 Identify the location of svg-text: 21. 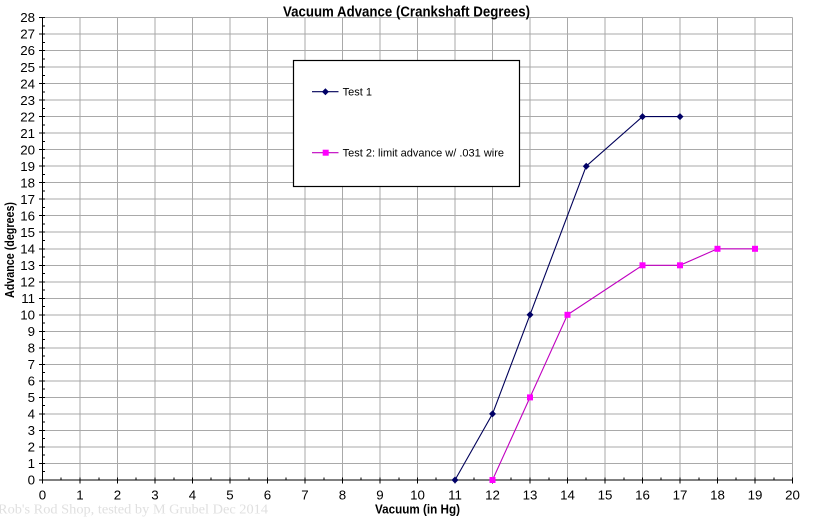
(27, 133).